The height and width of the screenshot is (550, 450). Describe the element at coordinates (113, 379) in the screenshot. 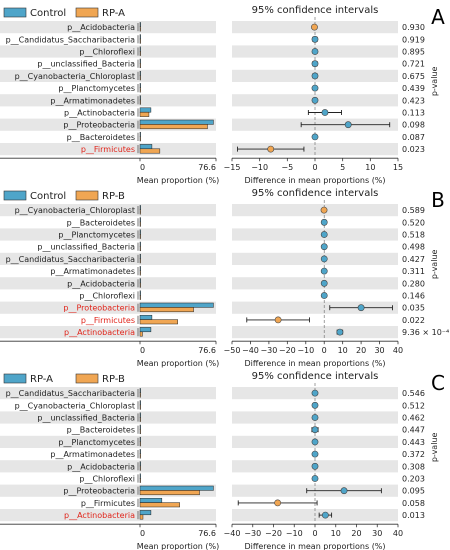

I see `legend-label-b: RP-B` at that location.